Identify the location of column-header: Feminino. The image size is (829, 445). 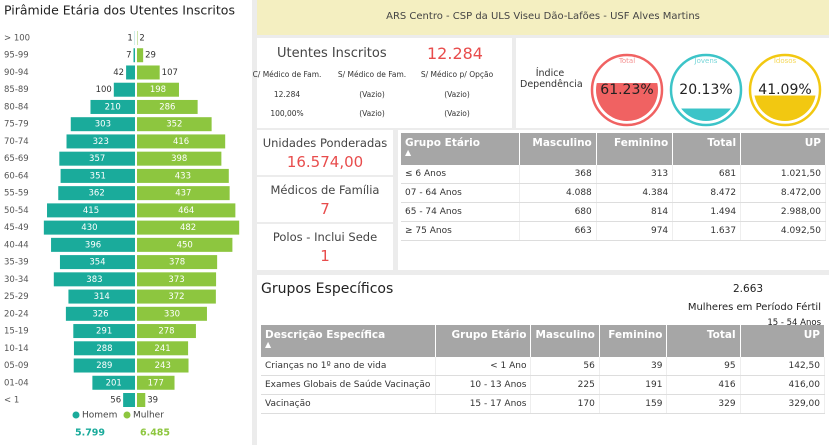
(633, 341).